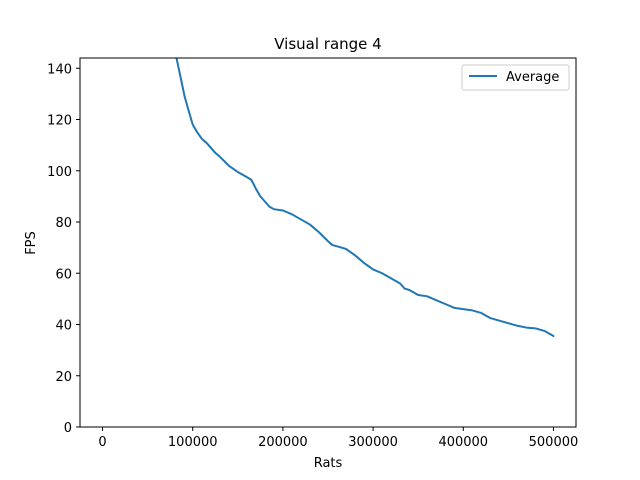 The image size is (640, 480). Describe the element at coordinates (63, 377) in the screenshot. I see `y-tick-label: 20` at that location.